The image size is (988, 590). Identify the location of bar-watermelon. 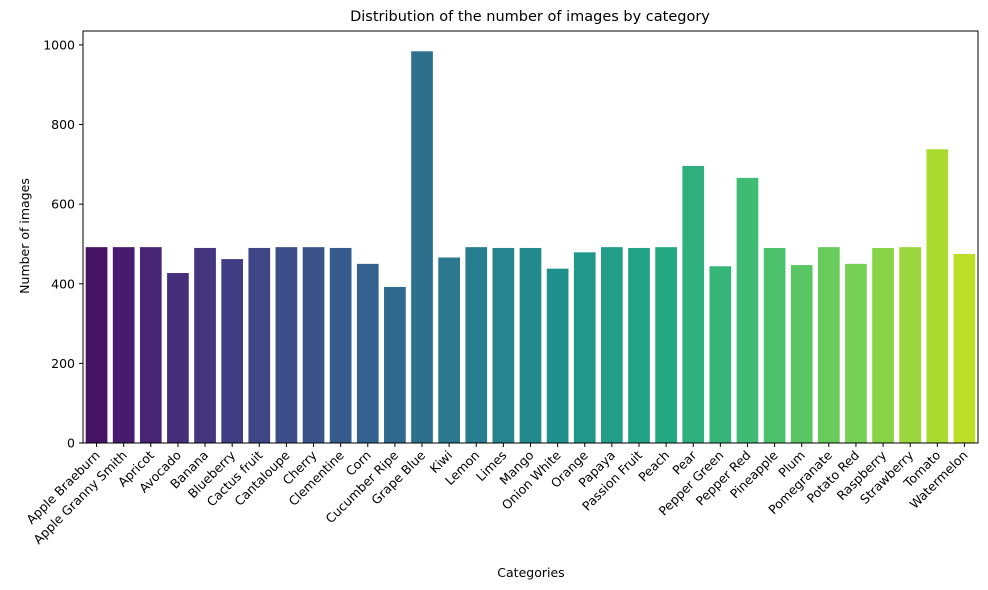
(964, 348).